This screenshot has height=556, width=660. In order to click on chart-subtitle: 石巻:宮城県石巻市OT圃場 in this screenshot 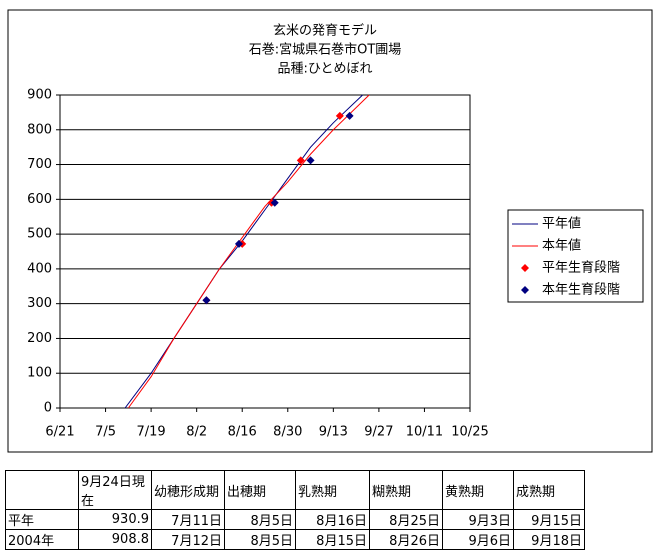, I will do `click(325, 50)`.